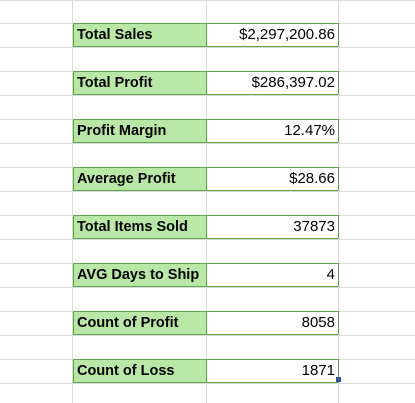  What do you see at coordinates (140, 227) in the screenshot?
I see `metric-label-cell: Total Items Sold` at bounding box center [140, 227].